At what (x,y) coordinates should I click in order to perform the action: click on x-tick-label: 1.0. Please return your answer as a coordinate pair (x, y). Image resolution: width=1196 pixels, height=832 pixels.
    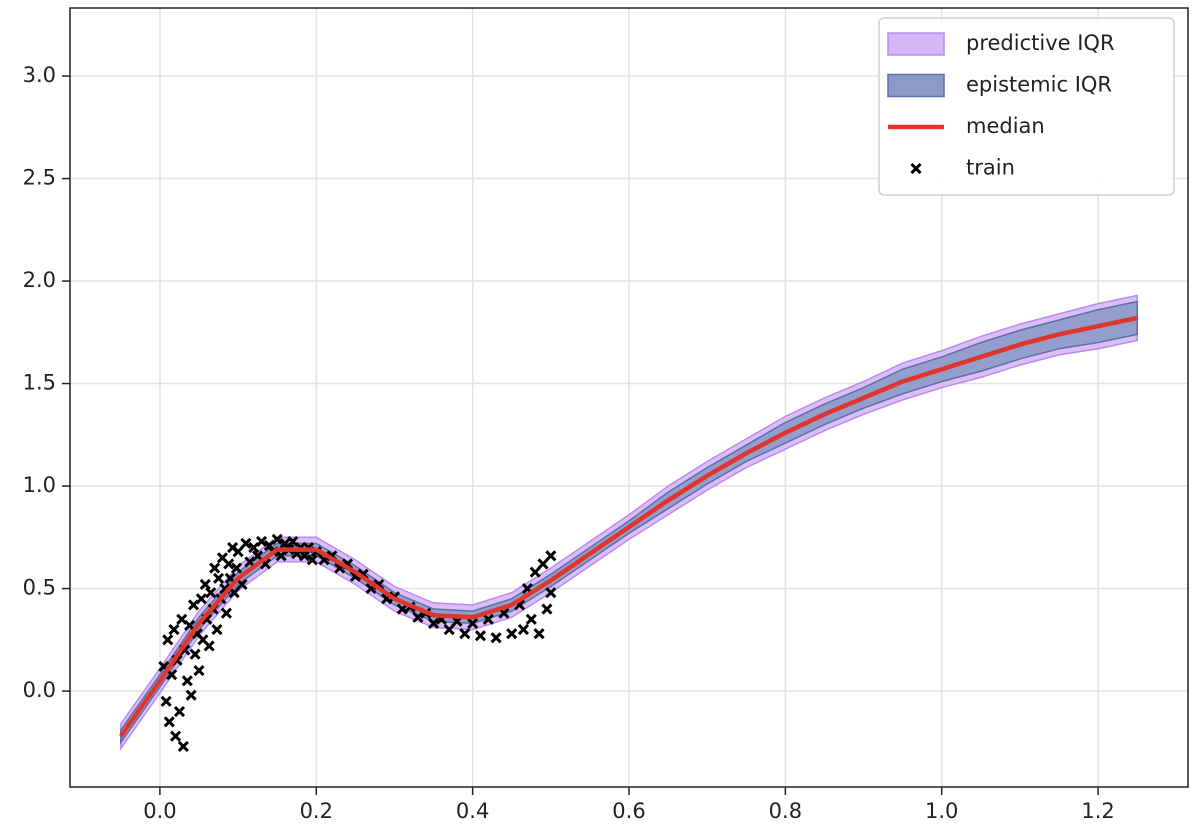
    Looking at the image, I should click on (941, 811).